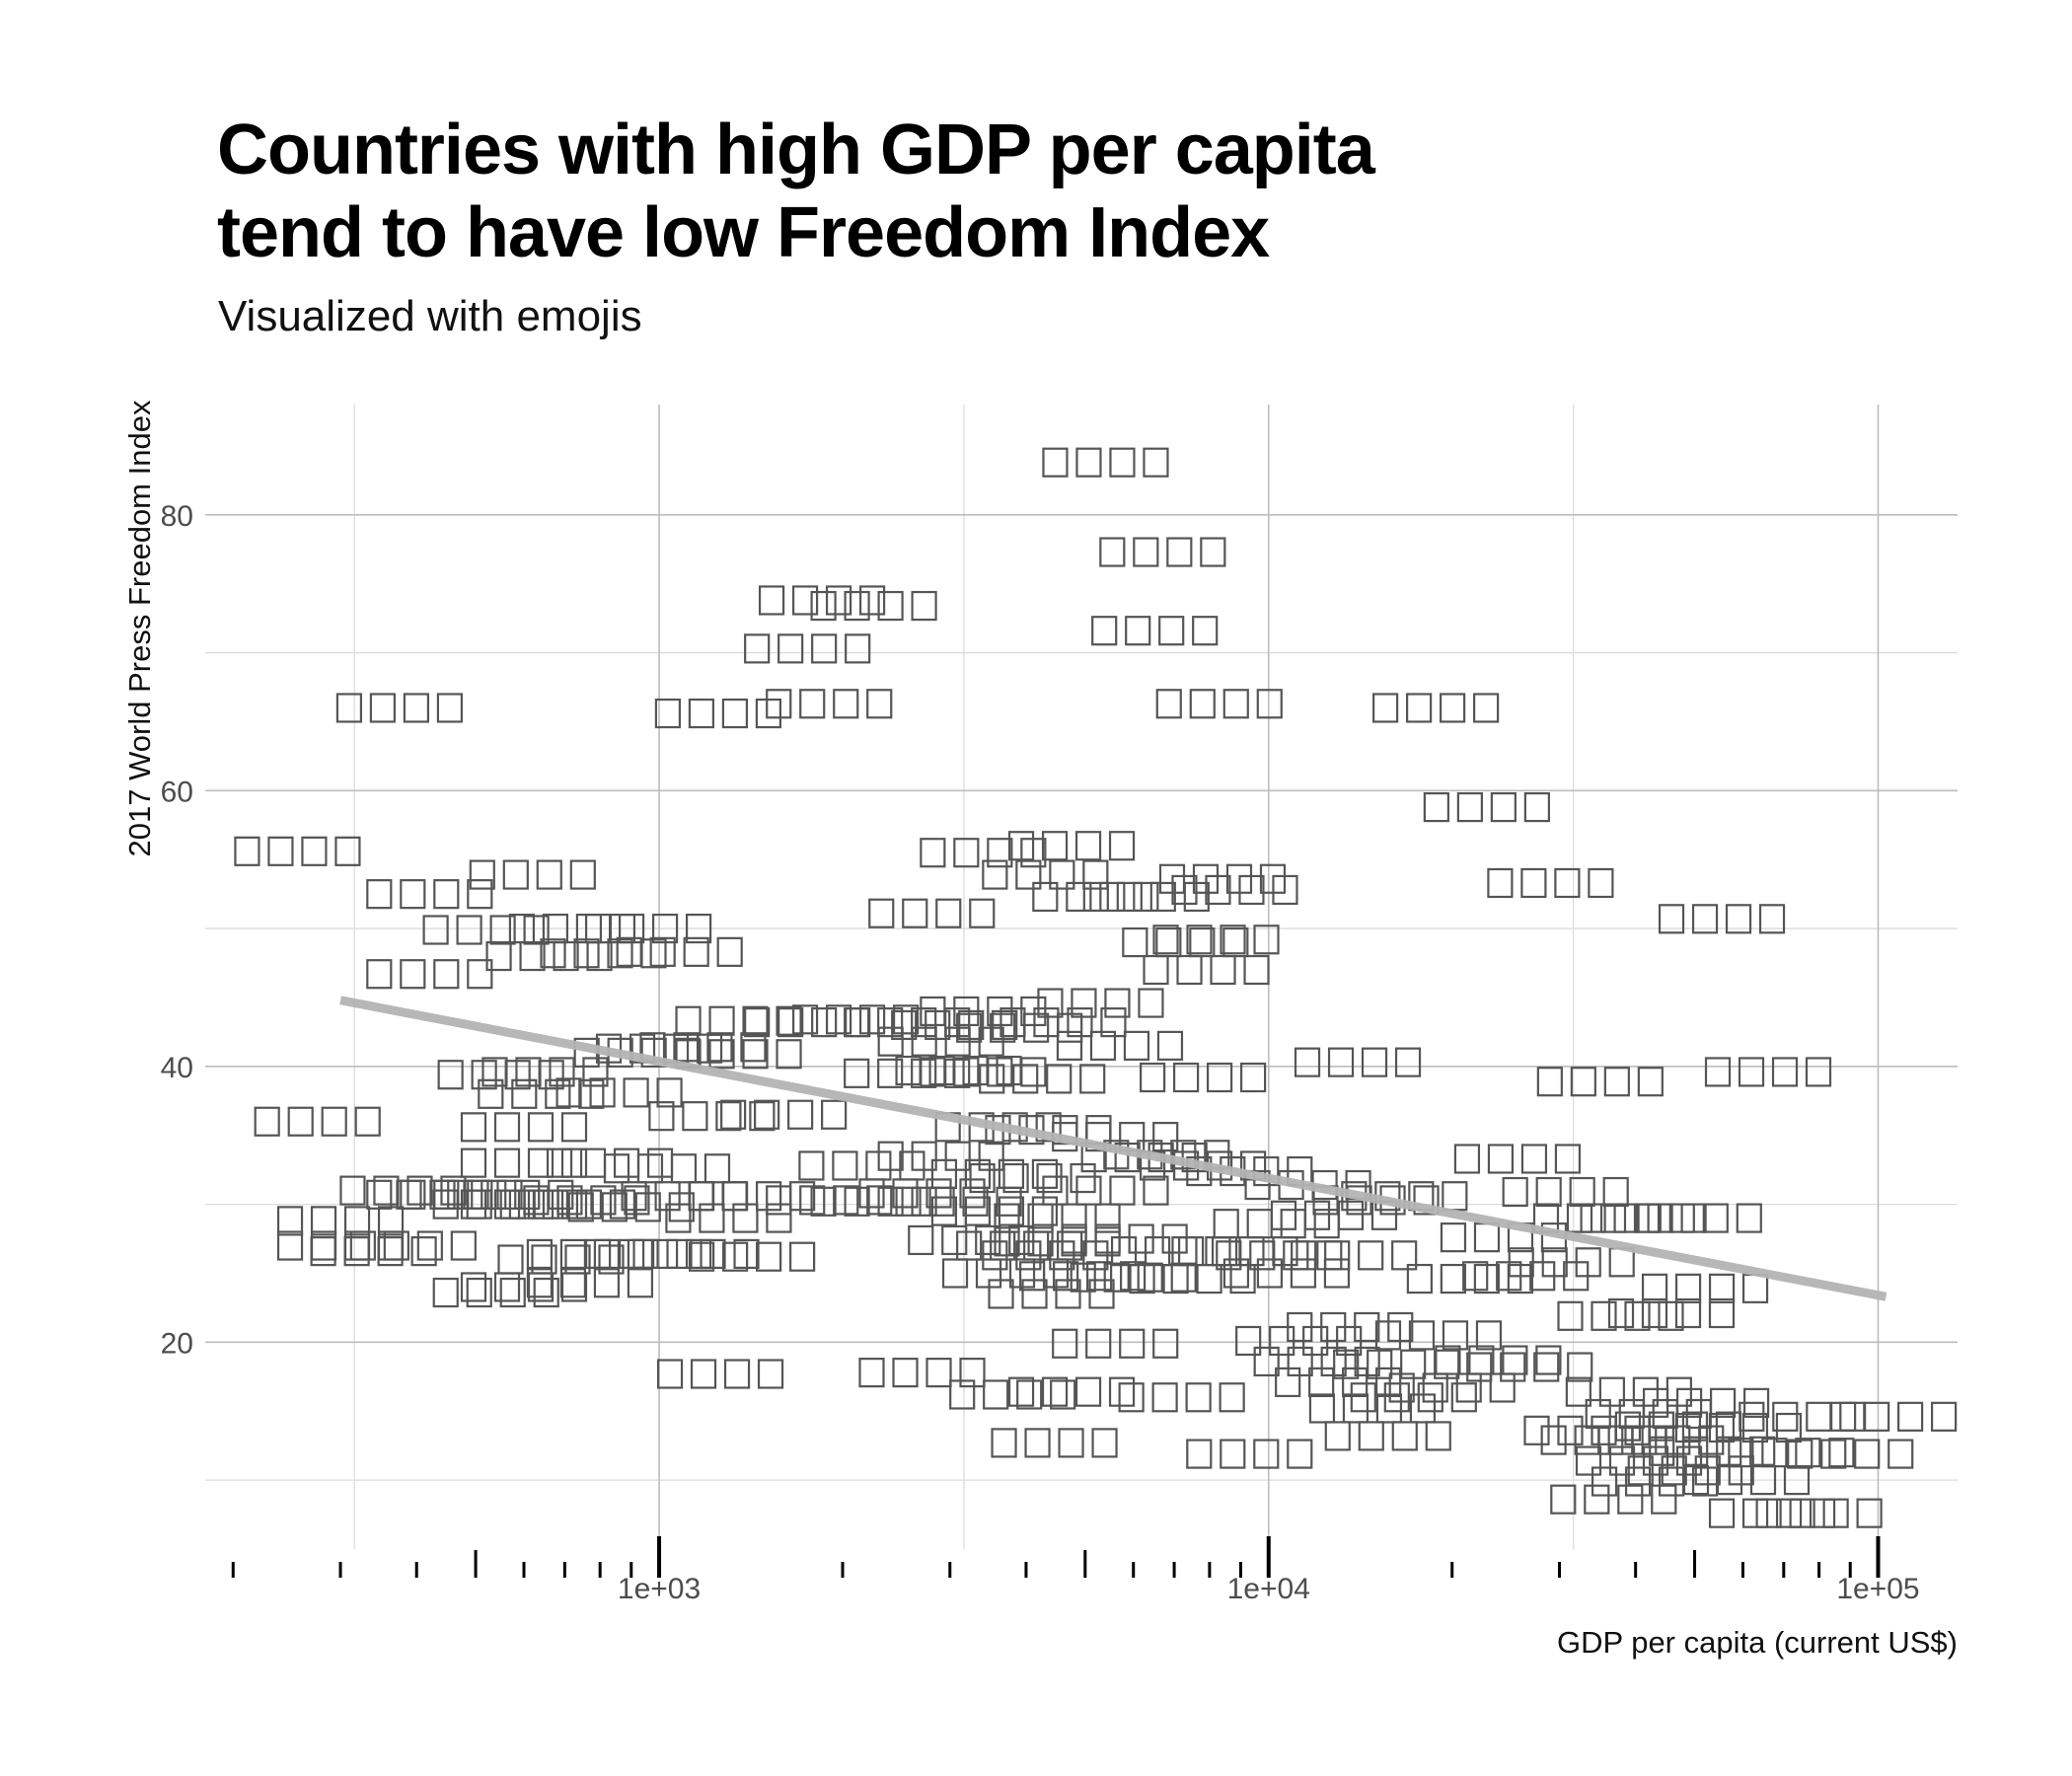  Describe the element at coordinates (1113, 1149) in the screenshot. I see `trend-line` at that location.